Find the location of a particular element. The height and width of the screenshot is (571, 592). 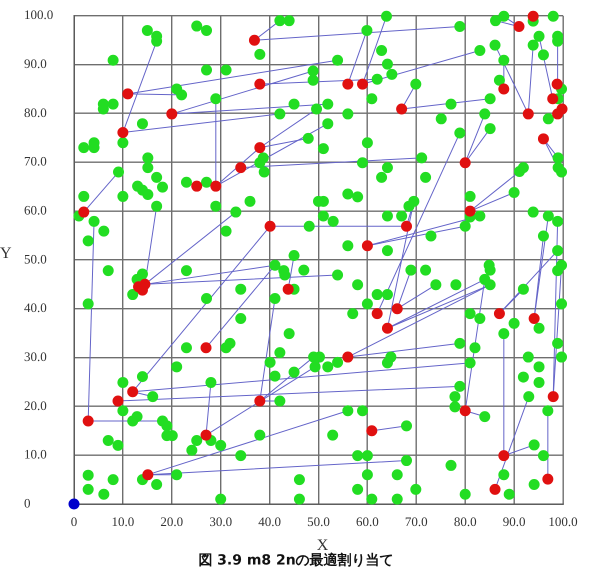

x-tick-label: 40.0 is located at coordinates (269, 522).